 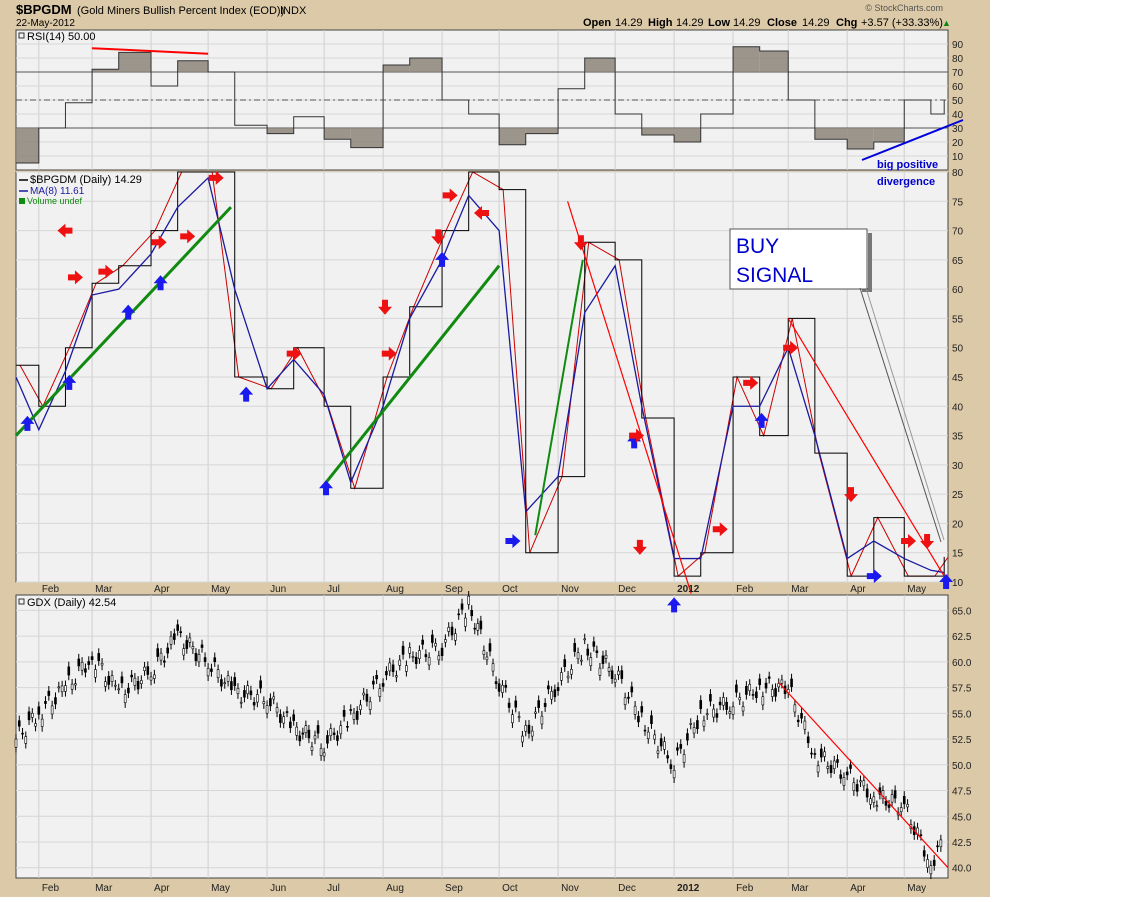 I want to click on rsi-bearish-divergence-line, so click(x=150, y=51).